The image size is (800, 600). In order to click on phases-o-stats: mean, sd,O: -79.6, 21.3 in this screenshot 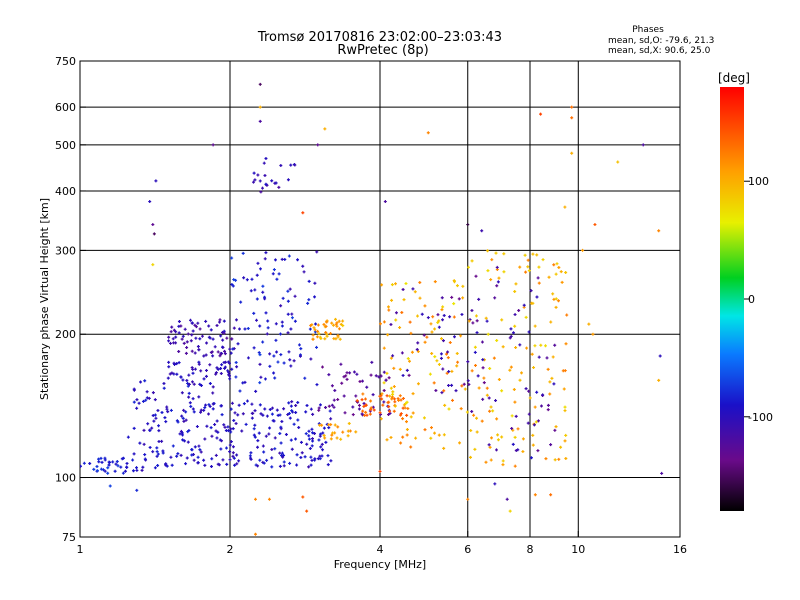, I will do `click(661, 41)`.